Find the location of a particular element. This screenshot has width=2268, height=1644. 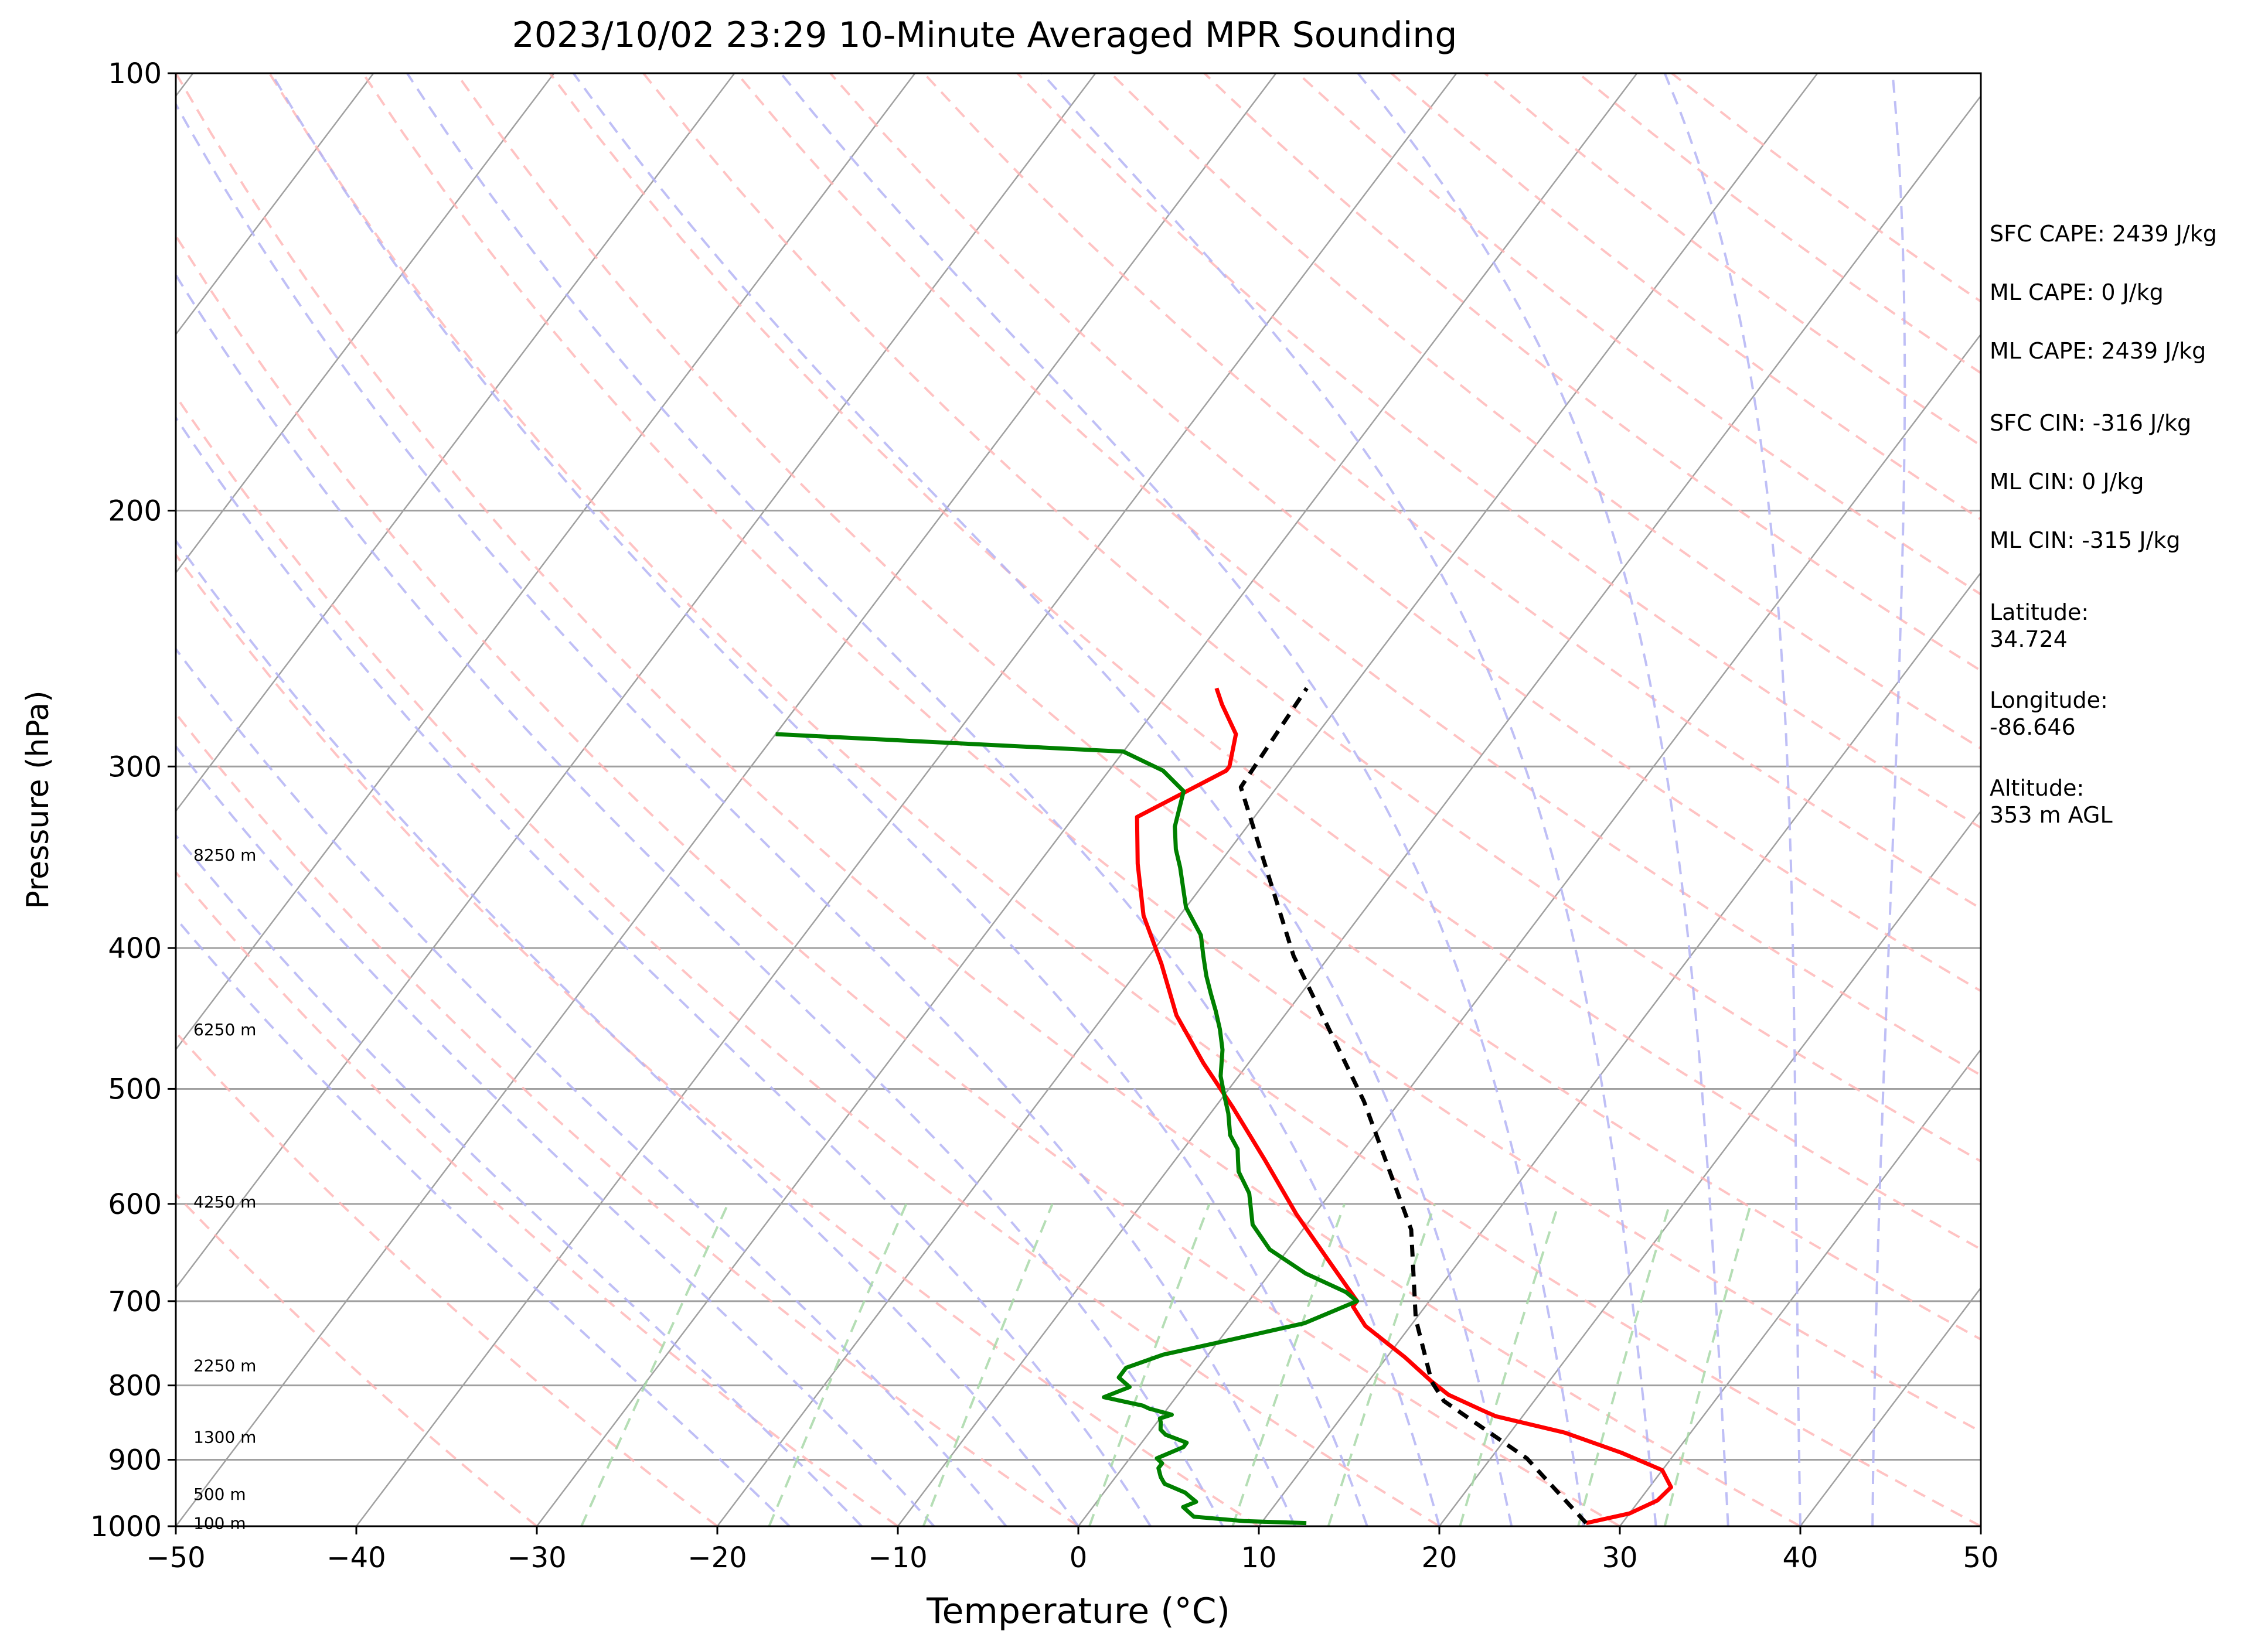

y-tick-label: 1000 is located at coordinates (126, 1526).